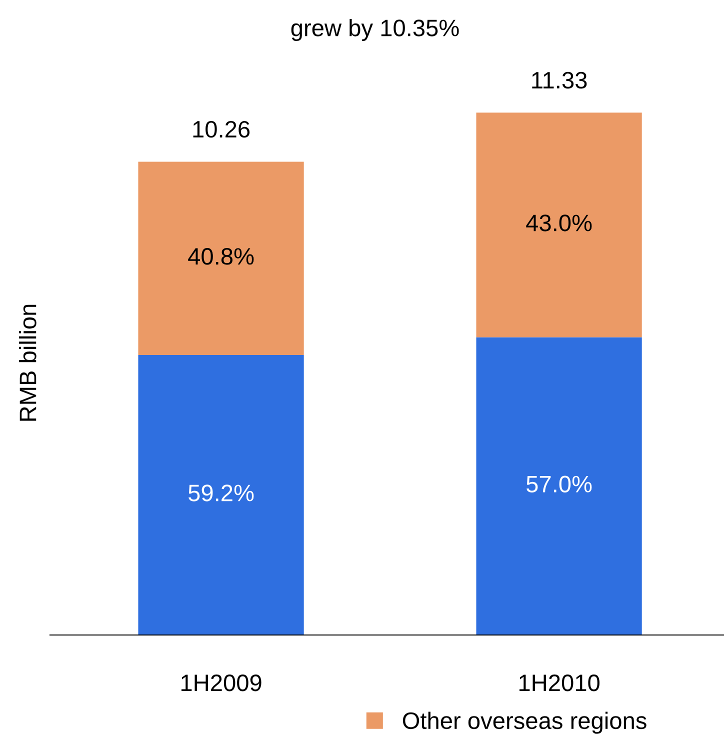 This screenshot has height=755, width=724. What do you see at coordinates (27, 362) in the screenshot?
I see `y-axis-title: RMB billion` at bounding box center [27, 362].